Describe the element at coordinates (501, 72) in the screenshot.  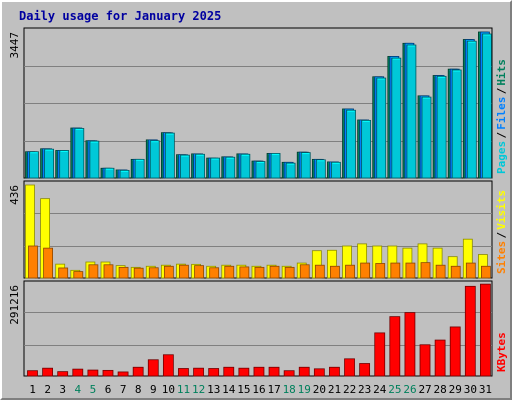
I see `legend-hits: Hits` at that location.